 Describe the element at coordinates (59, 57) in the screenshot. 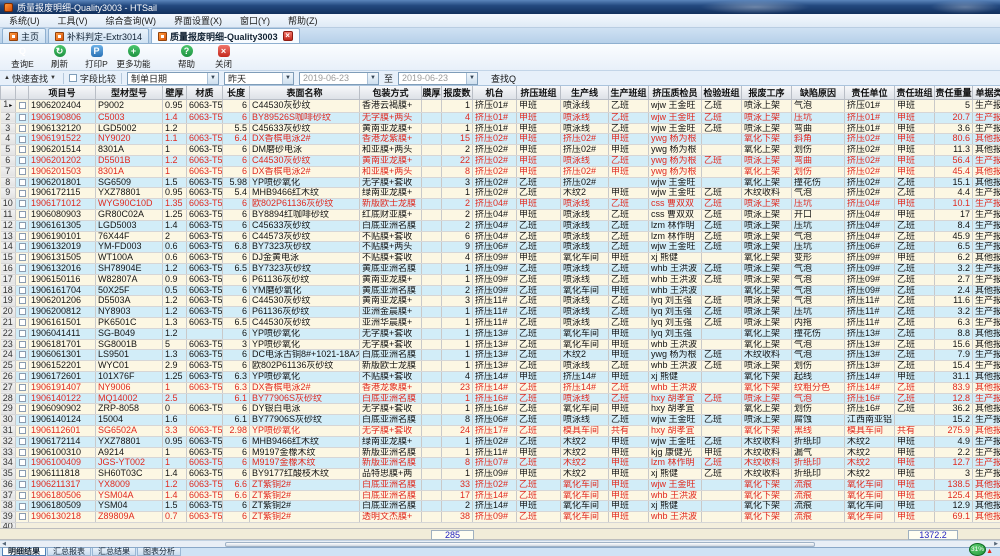

I see `refresh-button: ↻ 刷新` at that location.